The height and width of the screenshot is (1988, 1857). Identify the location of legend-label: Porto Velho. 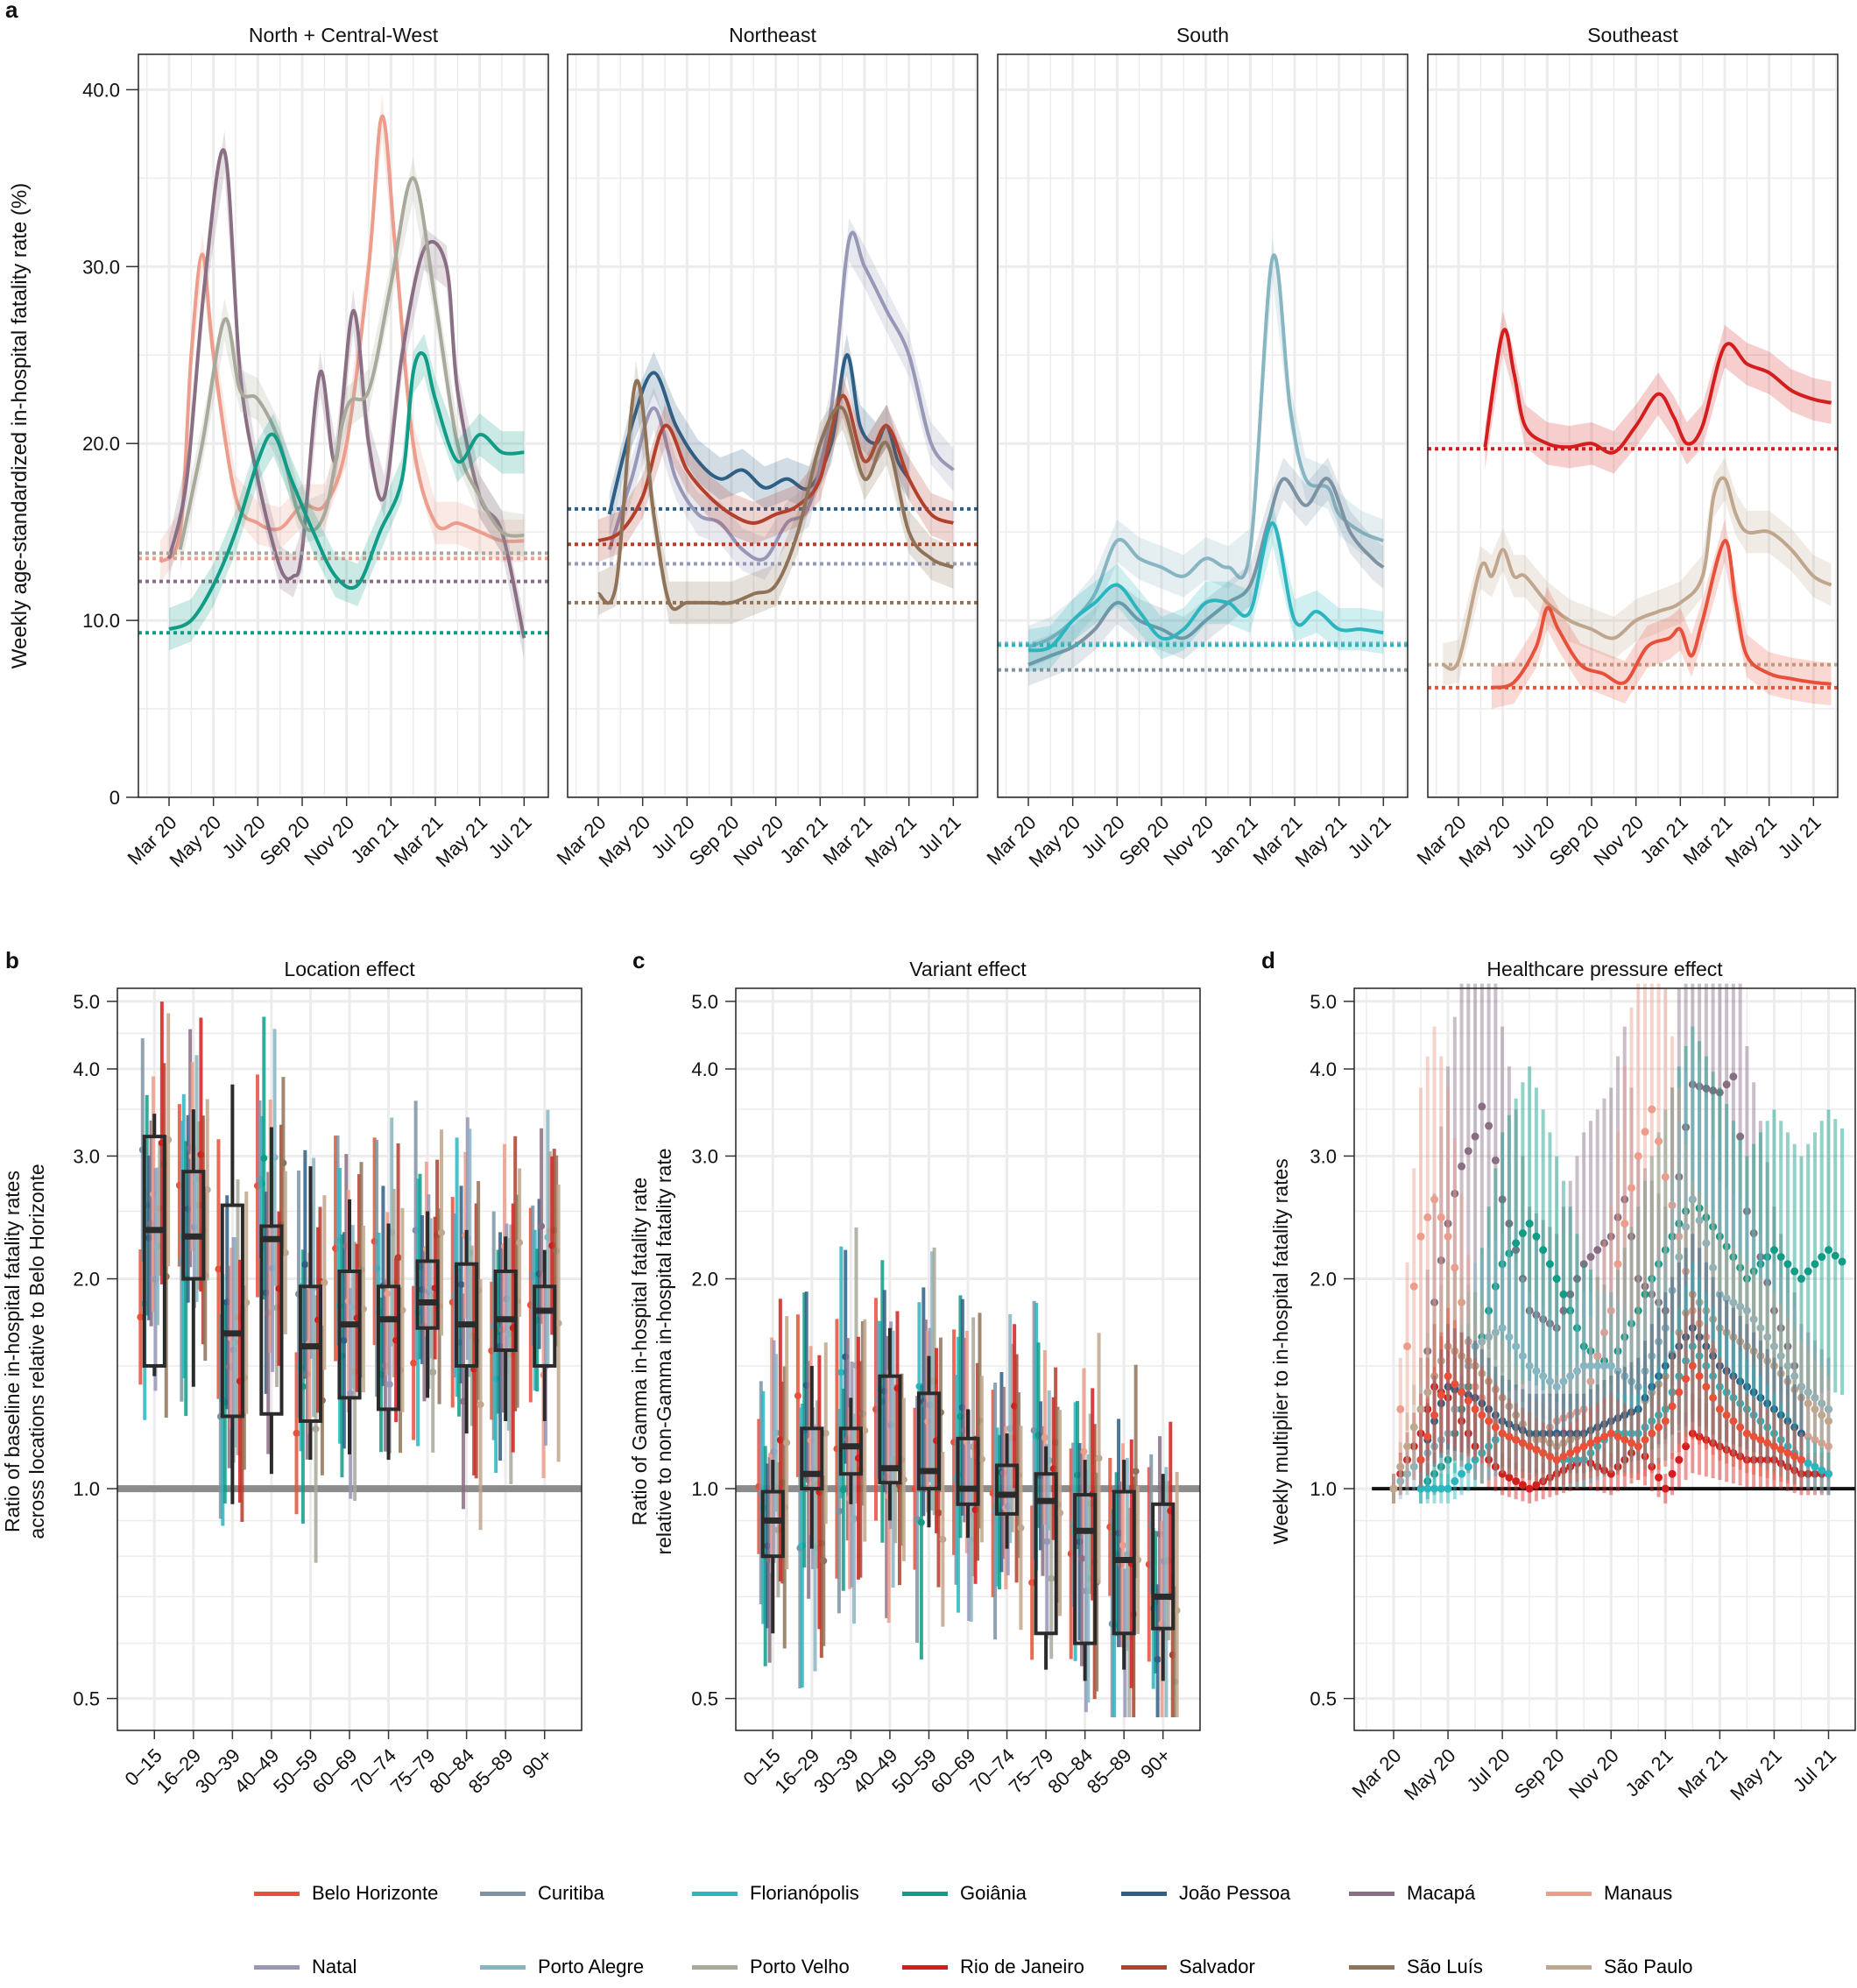
(800, 1966).